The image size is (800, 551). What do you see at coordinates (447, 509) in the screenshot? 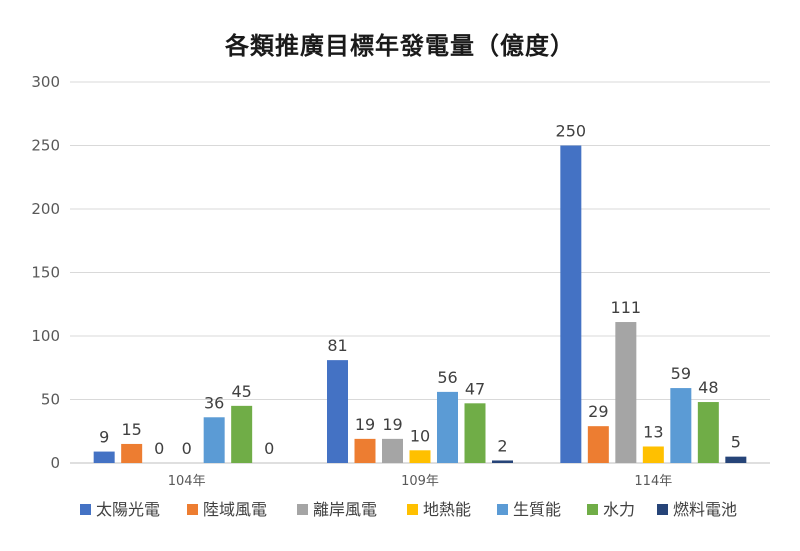
I see `legend-label: 地熱能` at bounding box center [447, 509].